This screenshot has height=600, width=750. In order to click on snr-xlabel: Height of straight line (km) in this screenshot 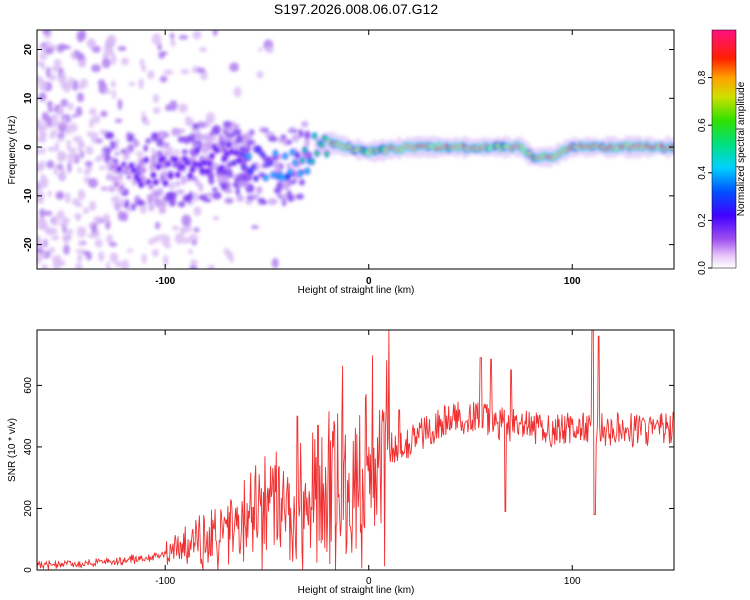, I will do `click(356, 590)`.